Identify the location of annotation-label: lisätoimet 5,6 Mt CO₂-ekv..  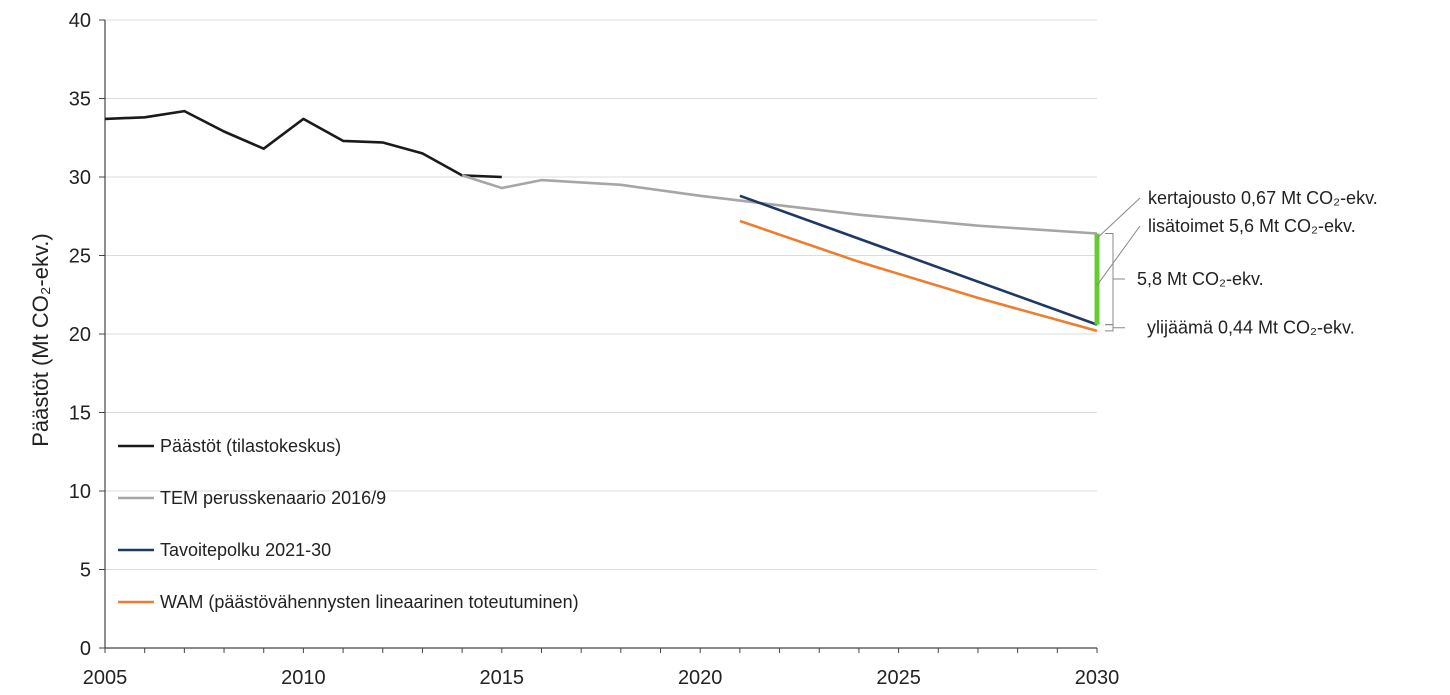
(1252, 226).